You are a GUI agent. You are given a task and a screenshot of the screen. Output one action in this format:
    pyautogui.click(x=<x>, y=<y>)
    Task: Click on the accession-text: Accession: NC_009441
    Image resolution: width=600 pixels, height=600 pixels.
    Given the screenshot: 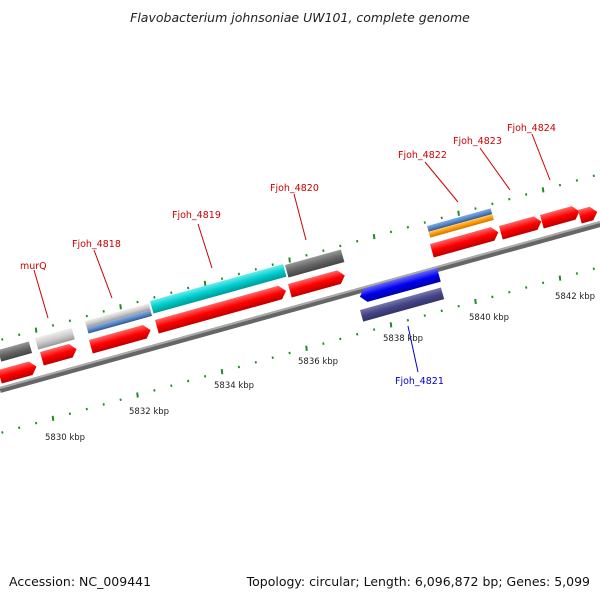 What is the action you would take?
    pyautogui.click(x=80, y=581)
    